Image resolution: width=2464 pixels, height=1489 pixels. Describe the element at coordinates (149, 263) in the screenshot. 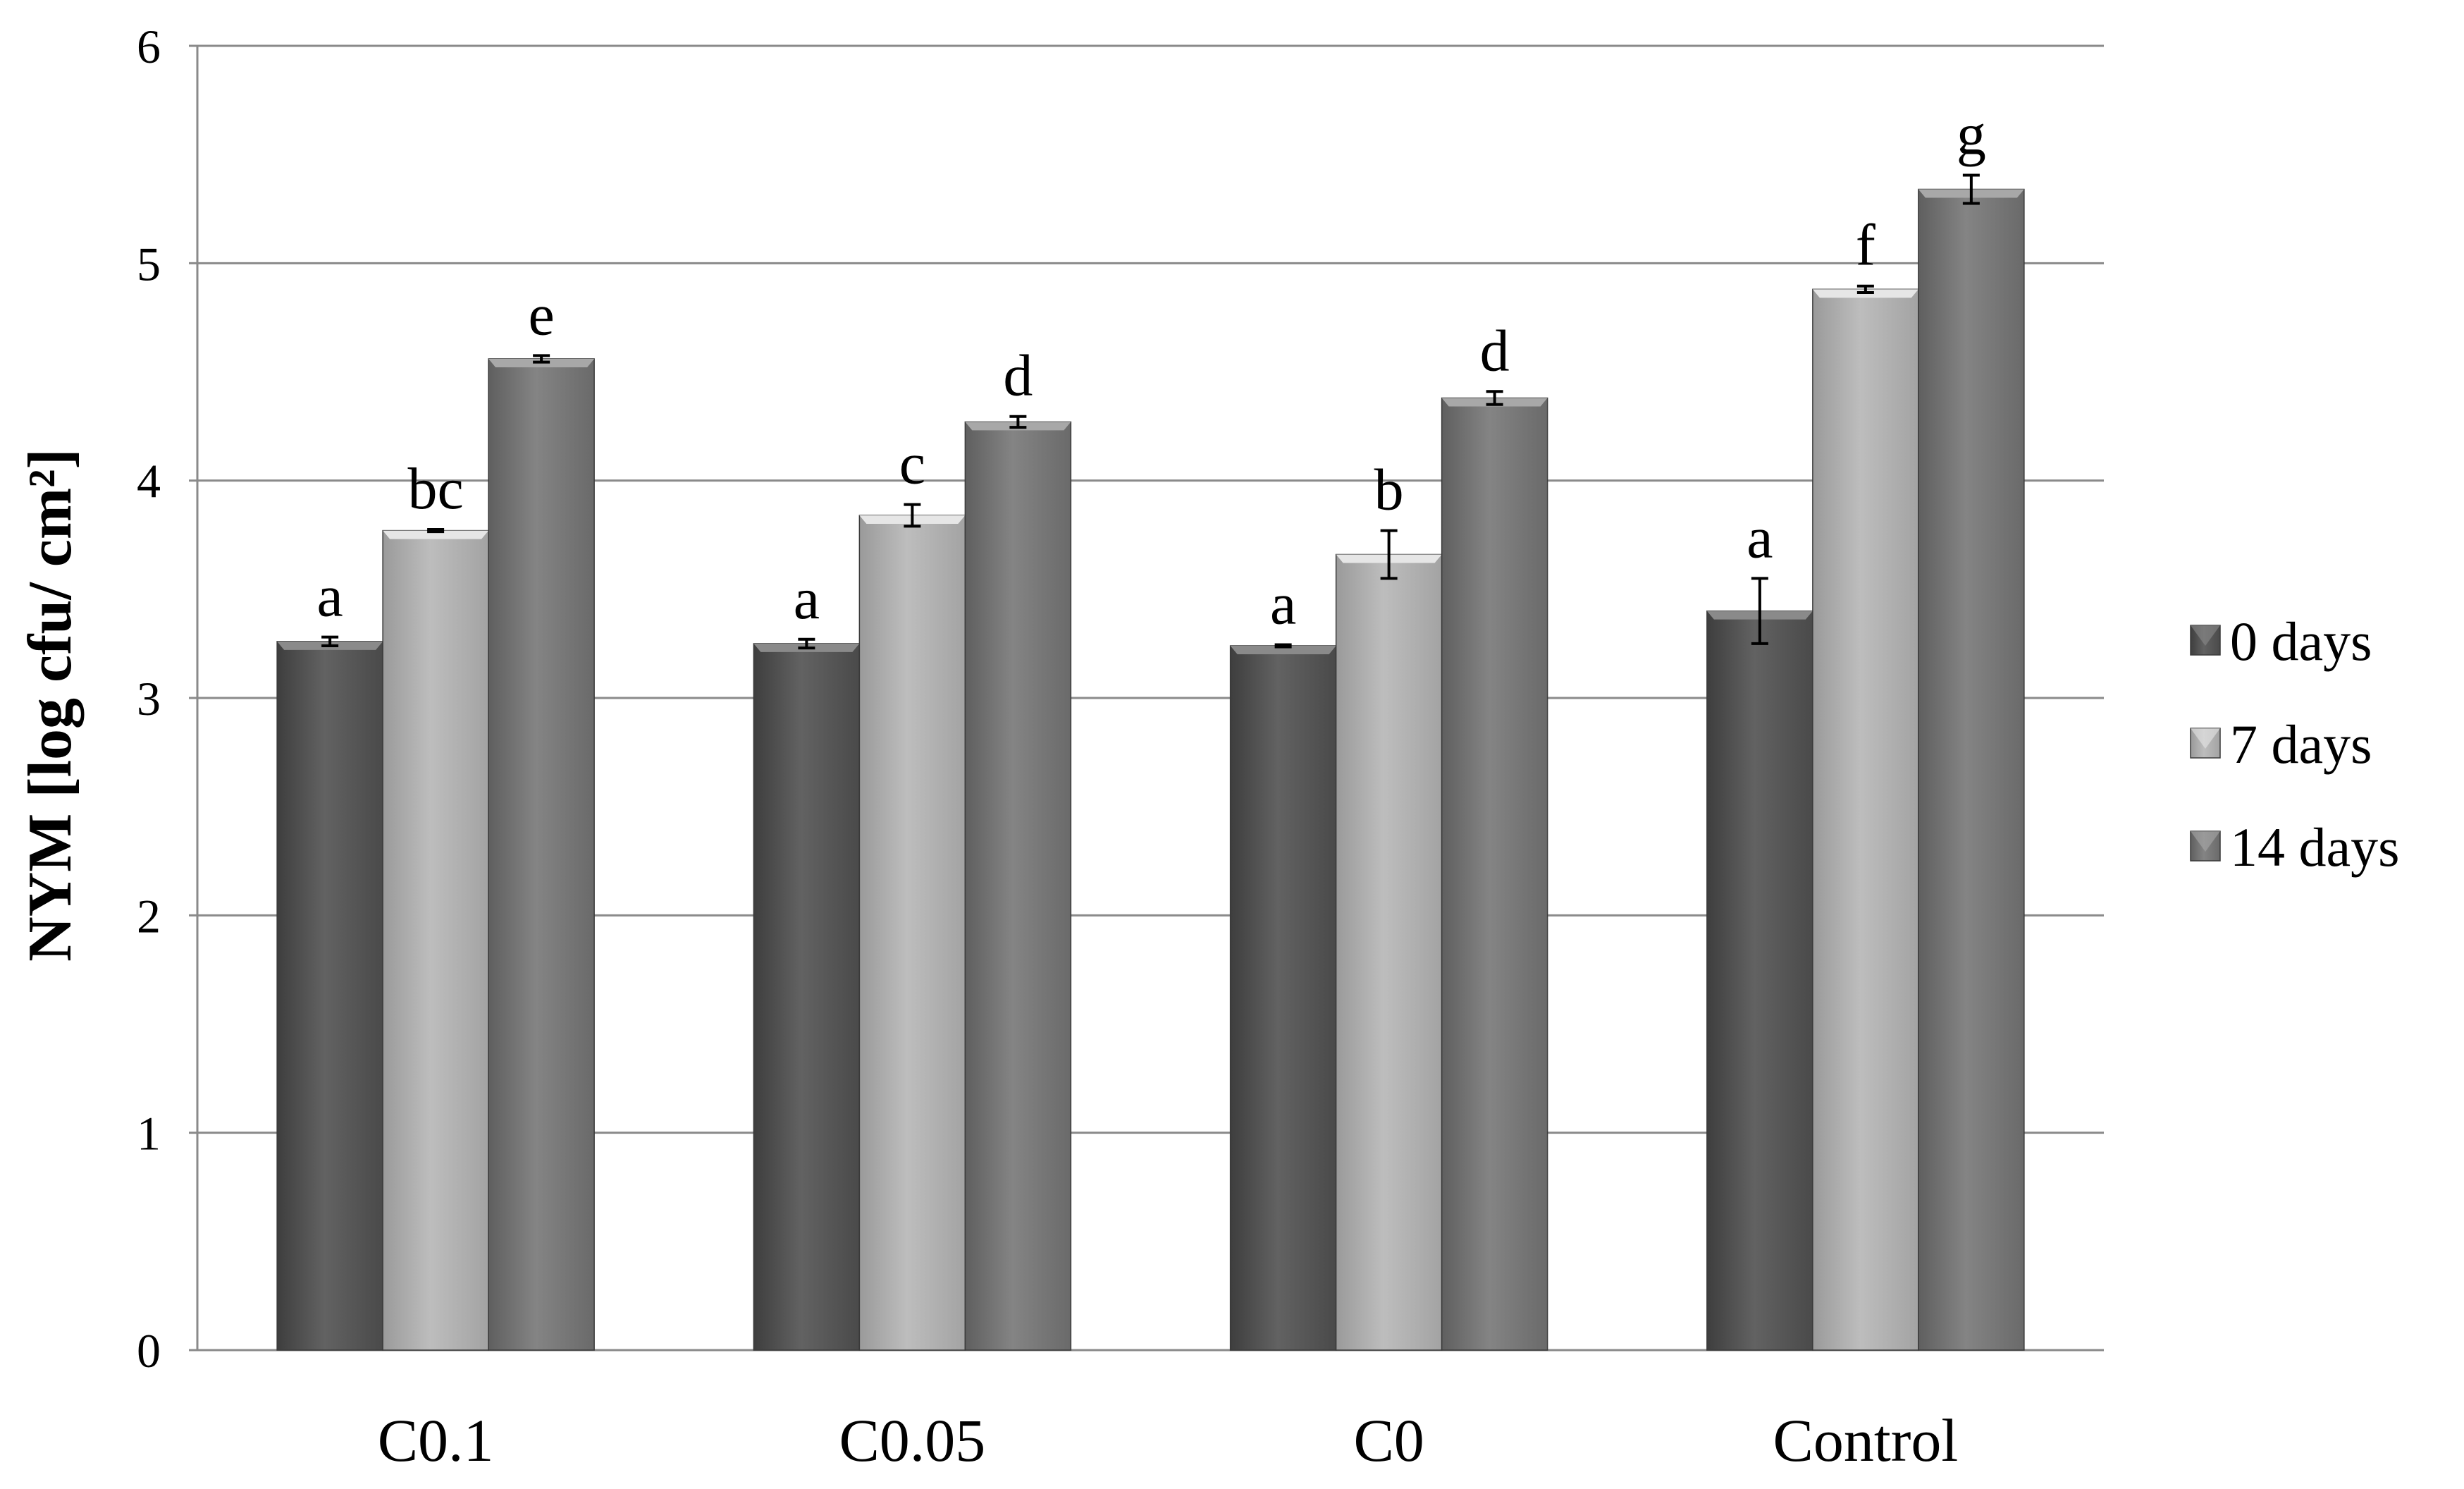

I see `y-tick-label: 5` at that location.